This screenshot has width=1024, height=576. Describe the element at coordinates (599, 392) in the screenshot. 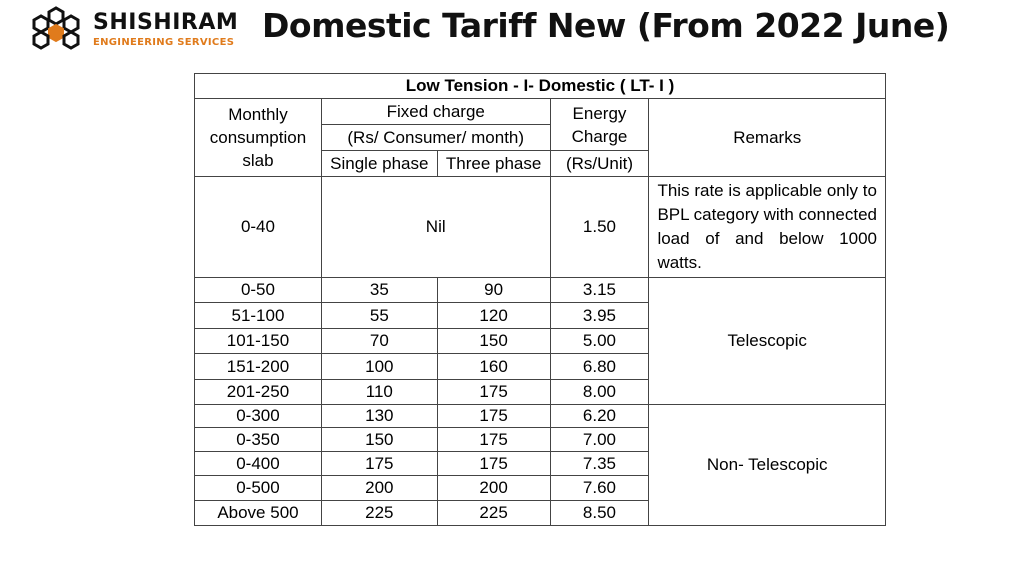

I see `cell-energy: 8.00` at that location.